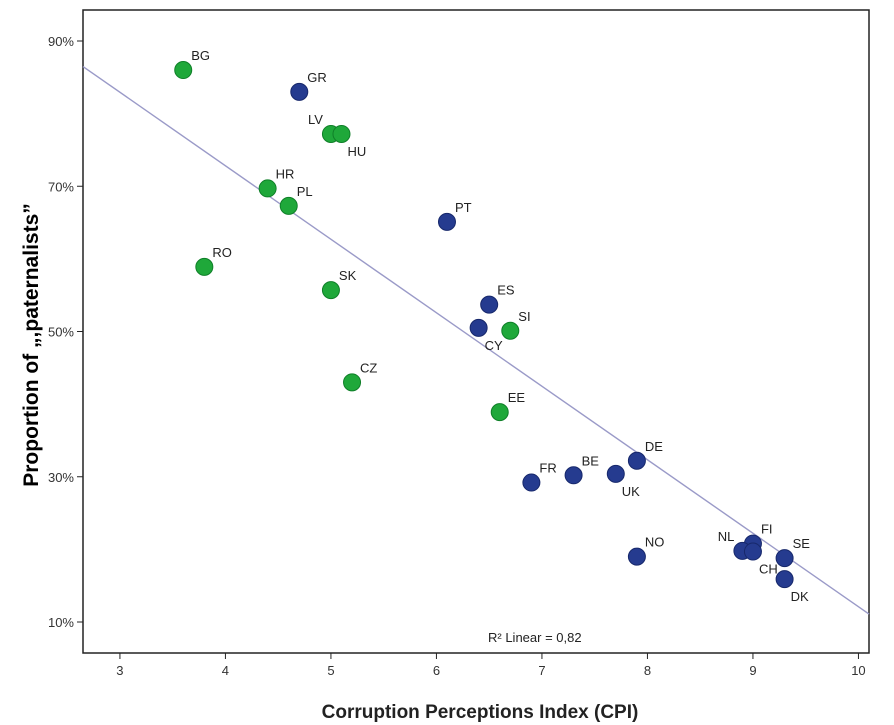 This screenshot has height=725, width=894. I want to click on point-label-se: SE, so click(802, 543).